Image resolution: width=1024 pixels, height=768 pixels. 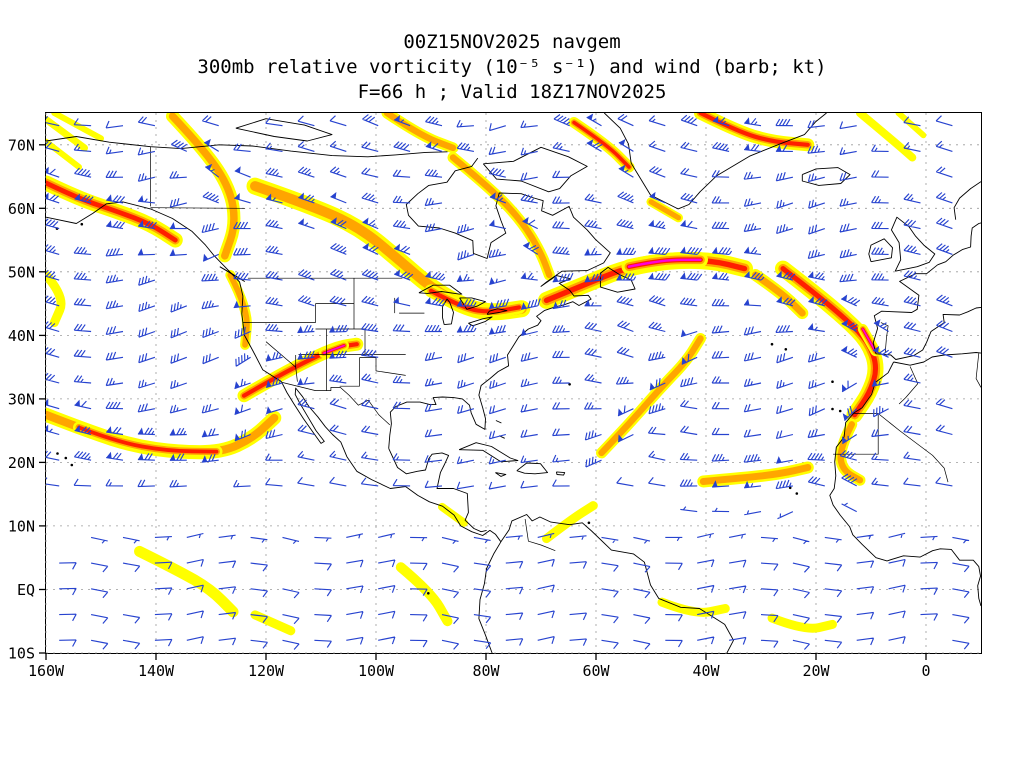 What do you see at coordinates (156, 671) in the screenshot?
I see `x-axis-label: 140W` at bounding box center [156, 671].